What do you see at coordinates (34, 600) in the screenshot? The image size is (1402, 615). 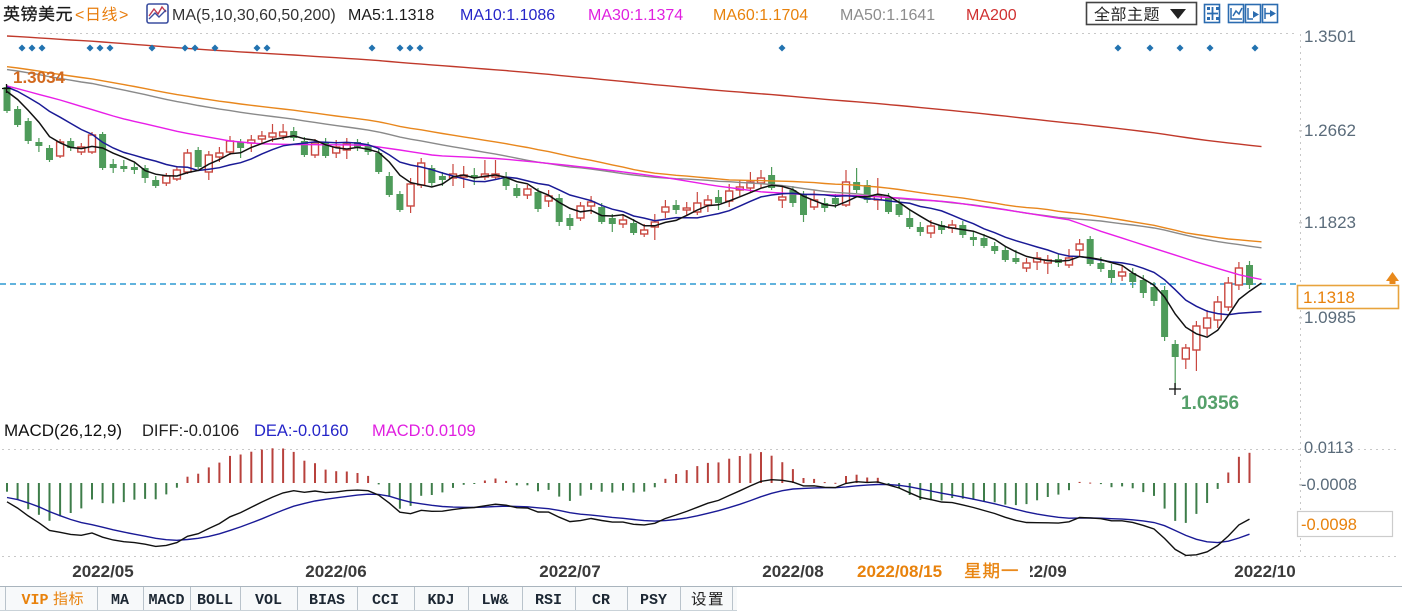 I see `svg-text: VIP` at bounding box center [34, 600].